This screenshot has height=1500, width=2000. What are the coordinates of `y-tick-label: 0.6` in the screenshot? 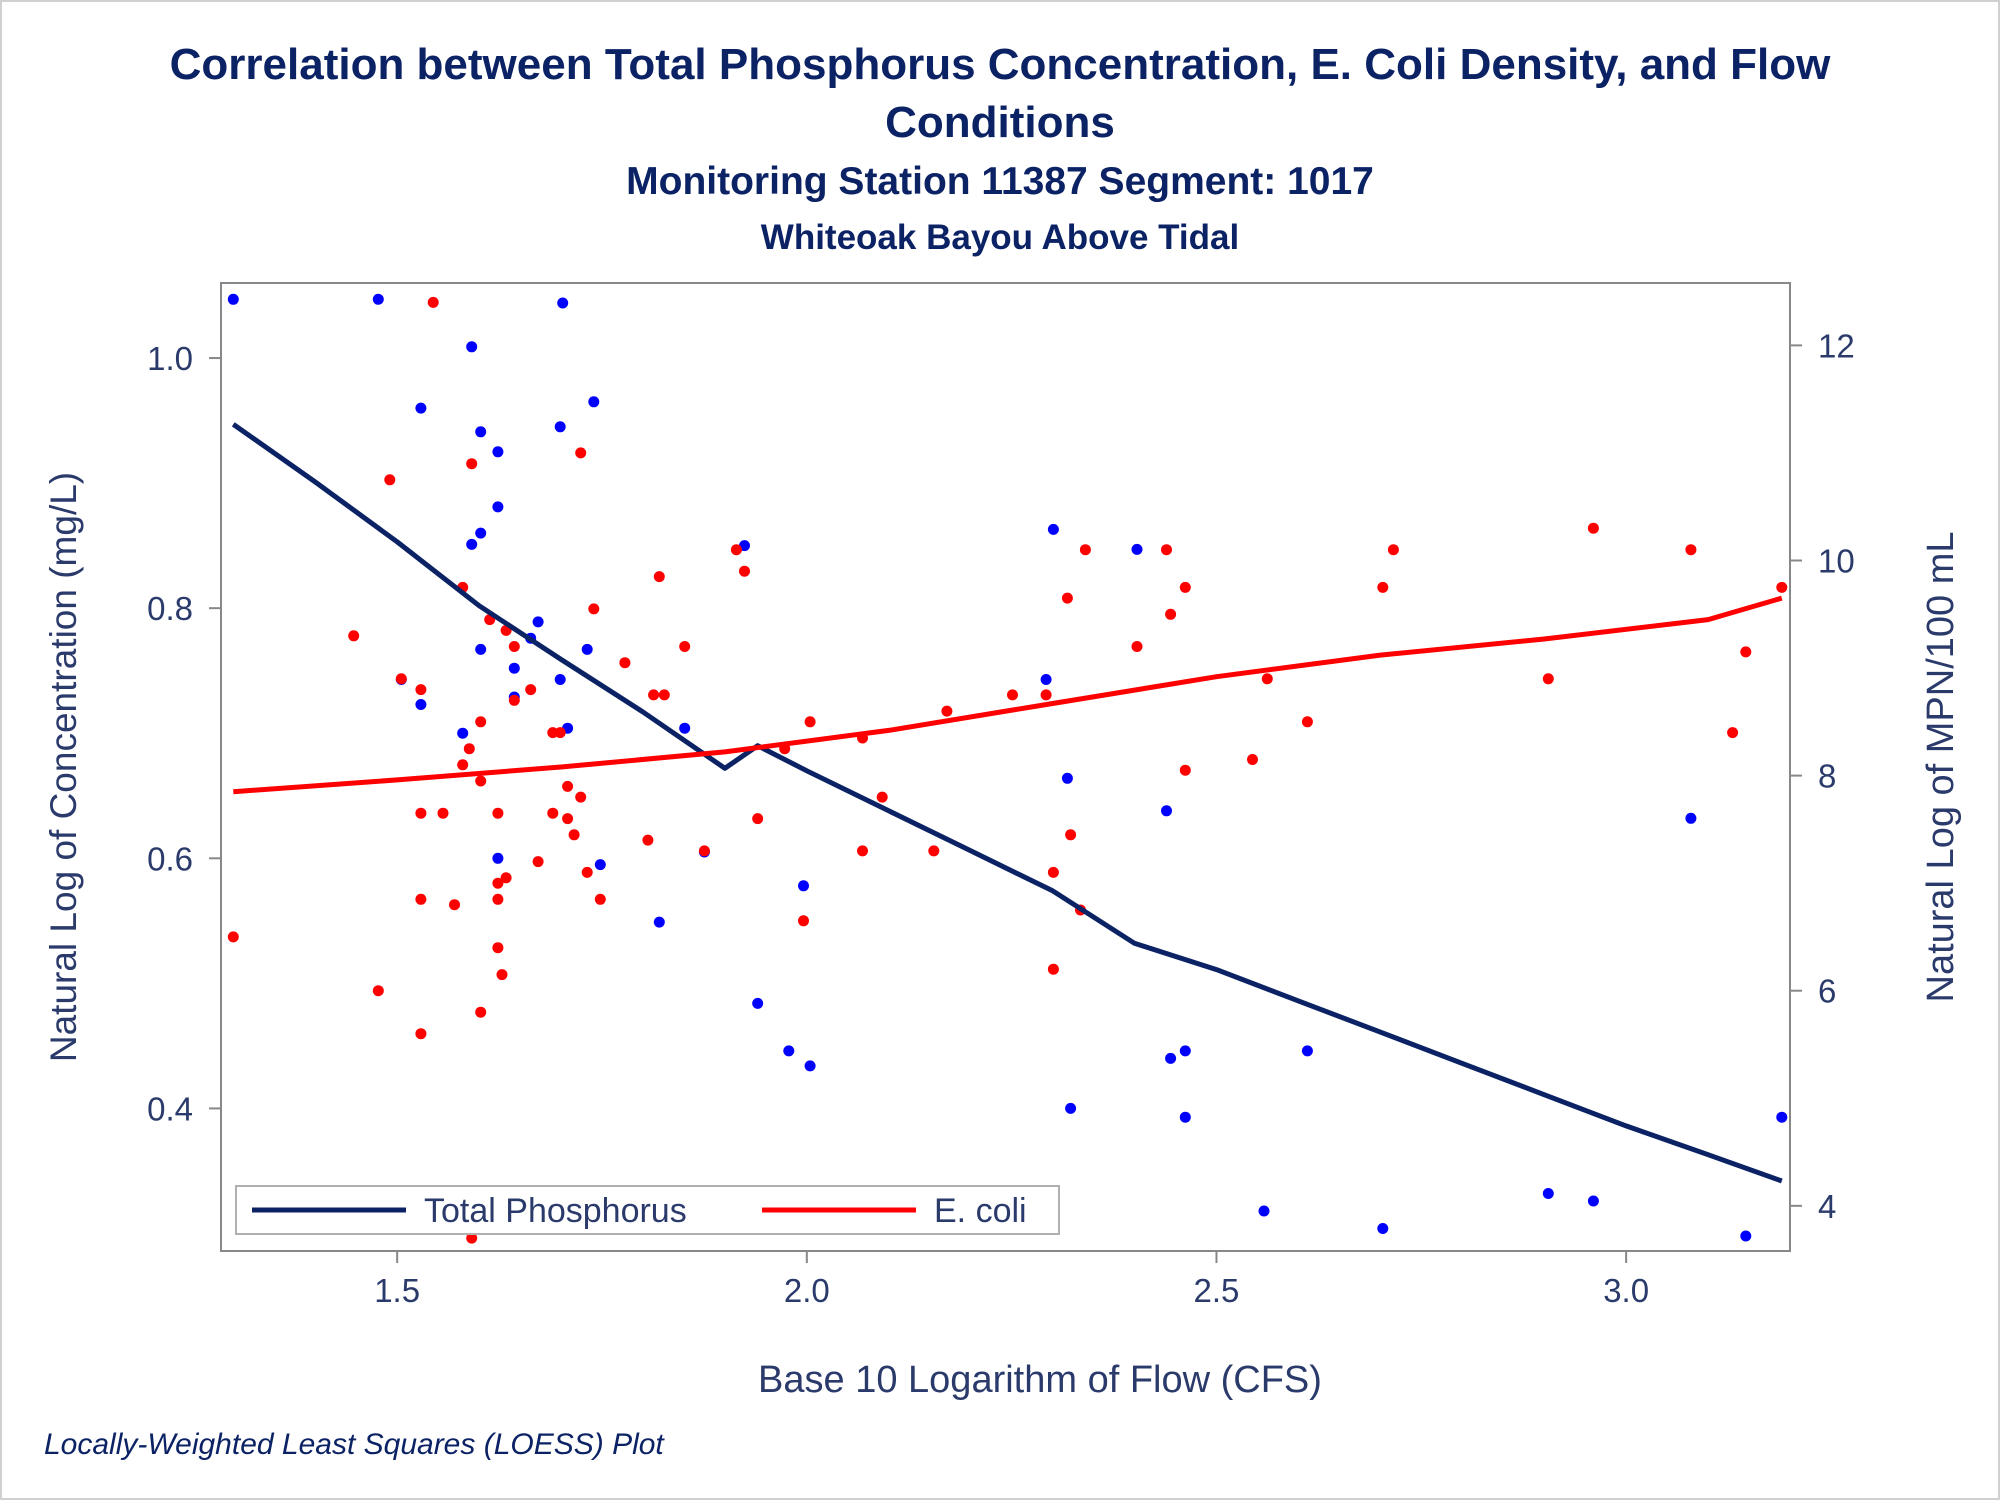 It's located at (170, 858).